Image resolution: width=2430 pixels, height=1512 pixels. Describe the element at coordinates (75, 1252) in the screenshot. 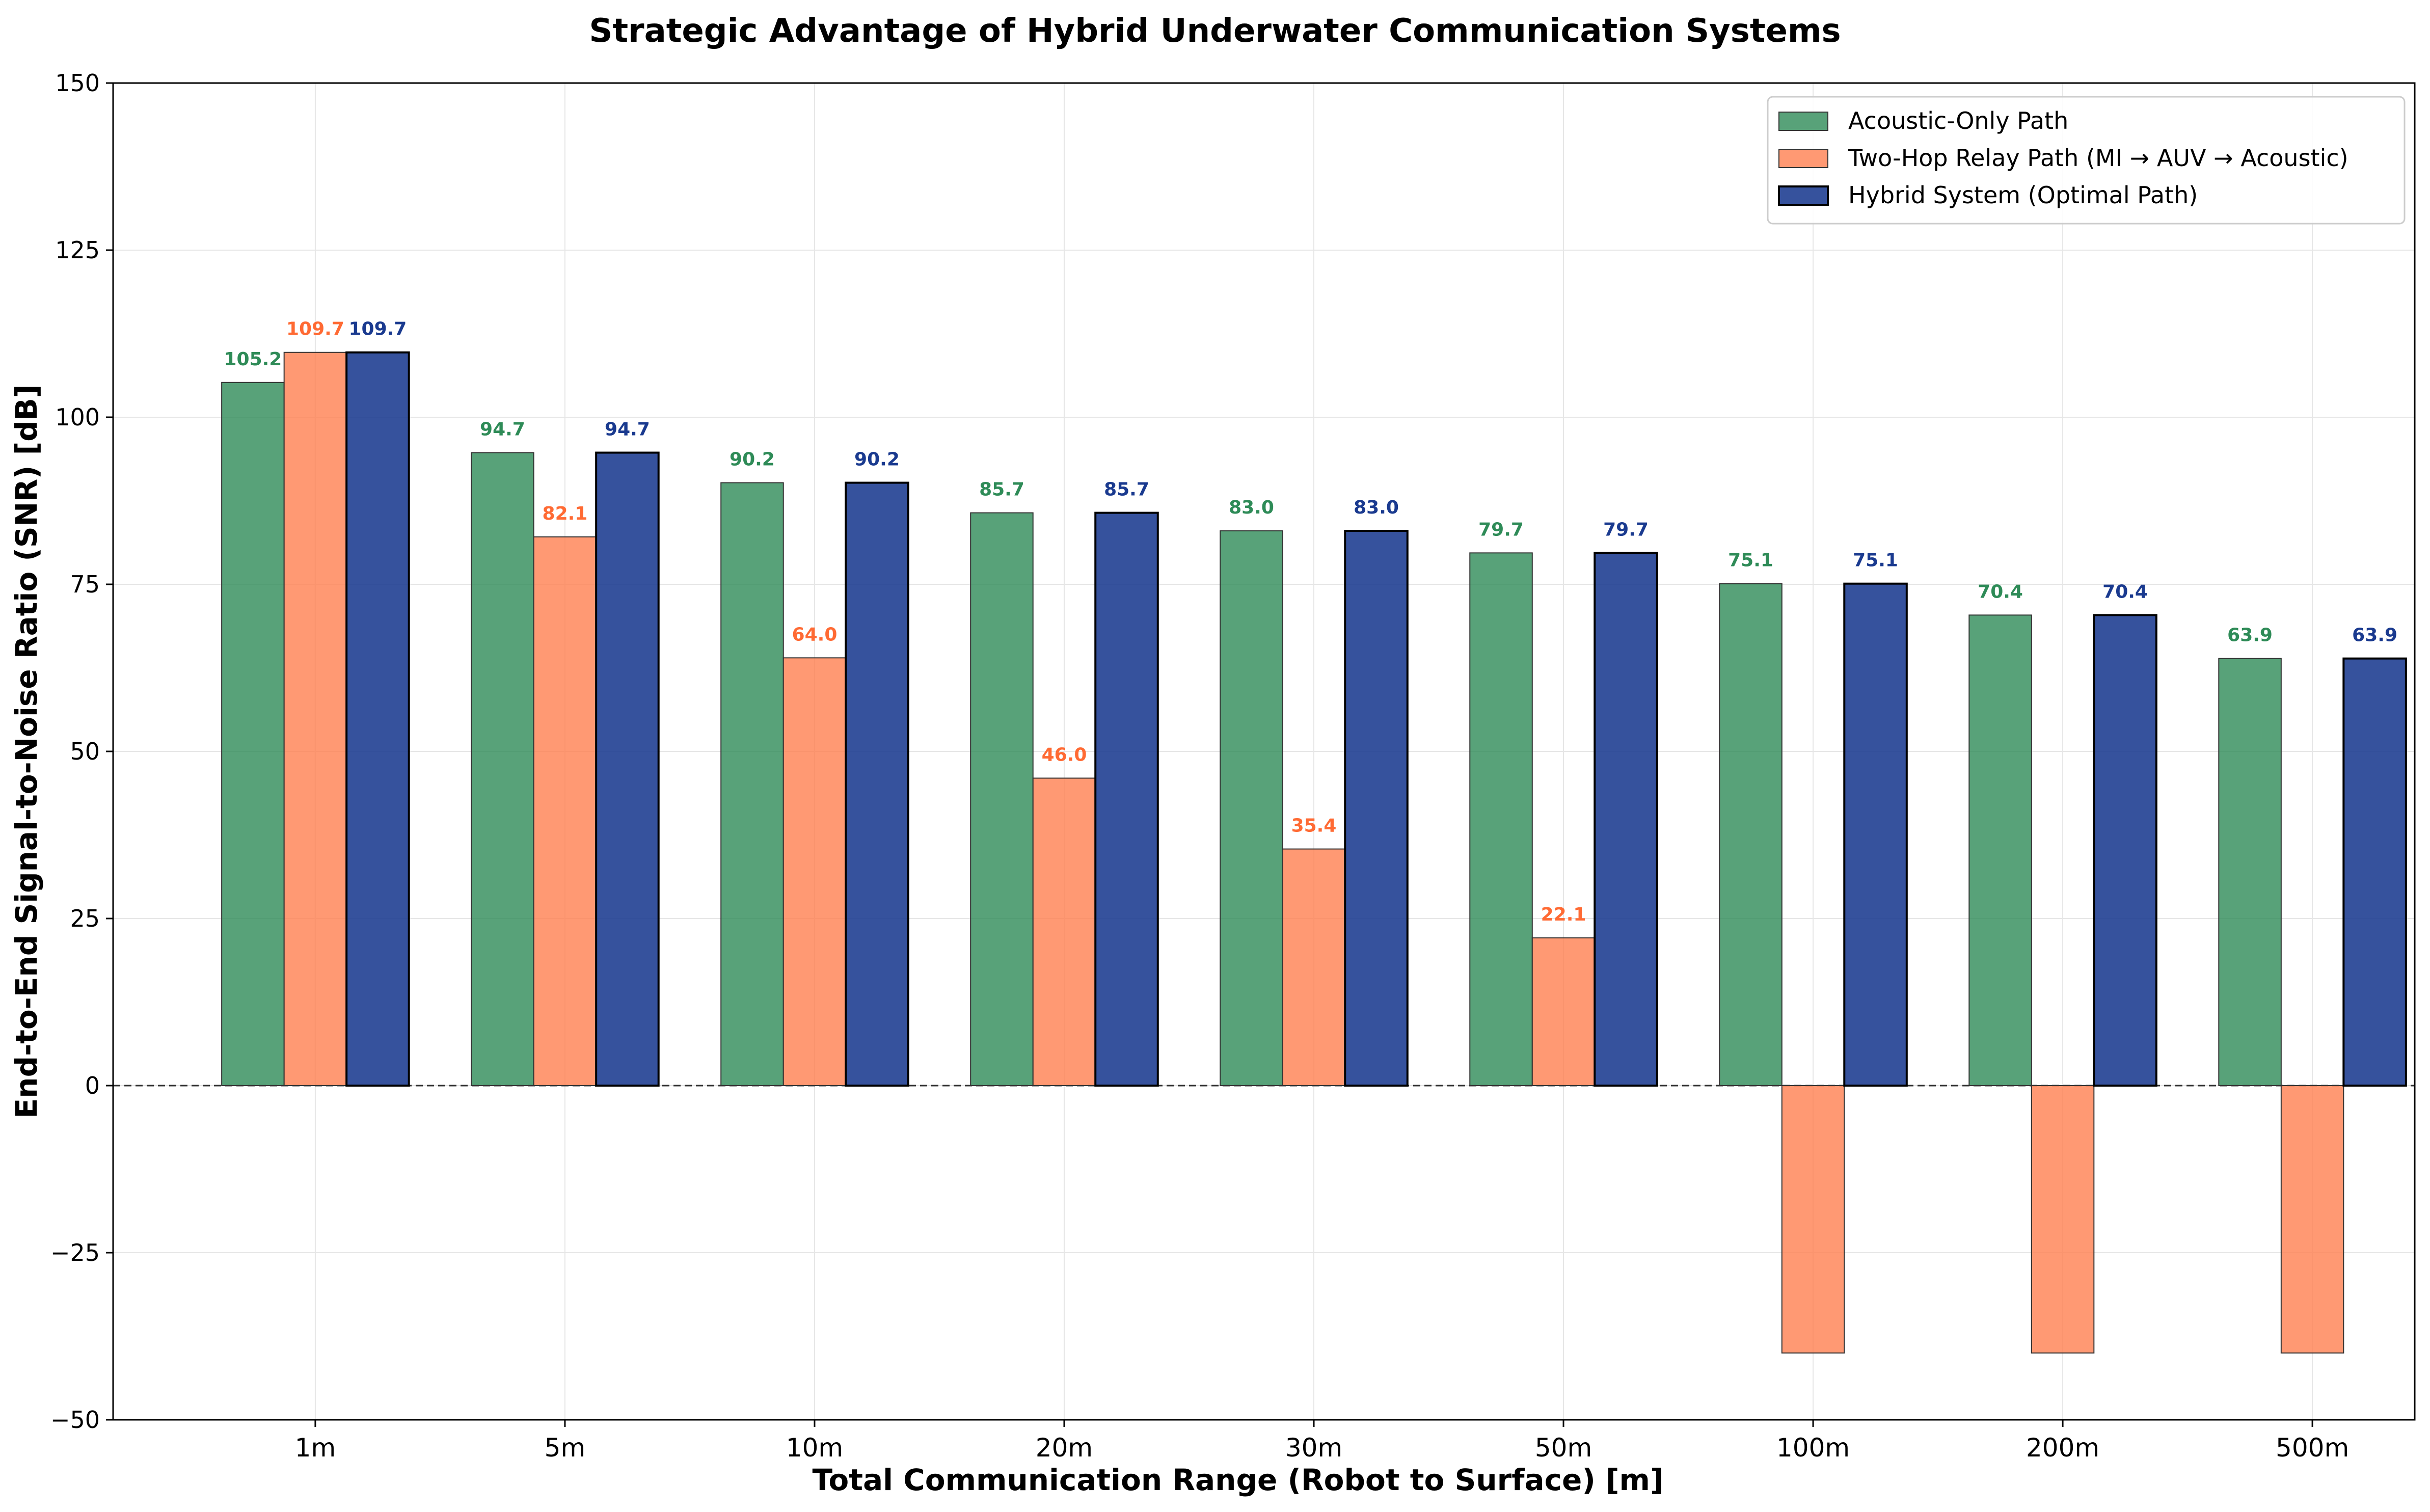

I see `y-tick-label: −25` at that location.